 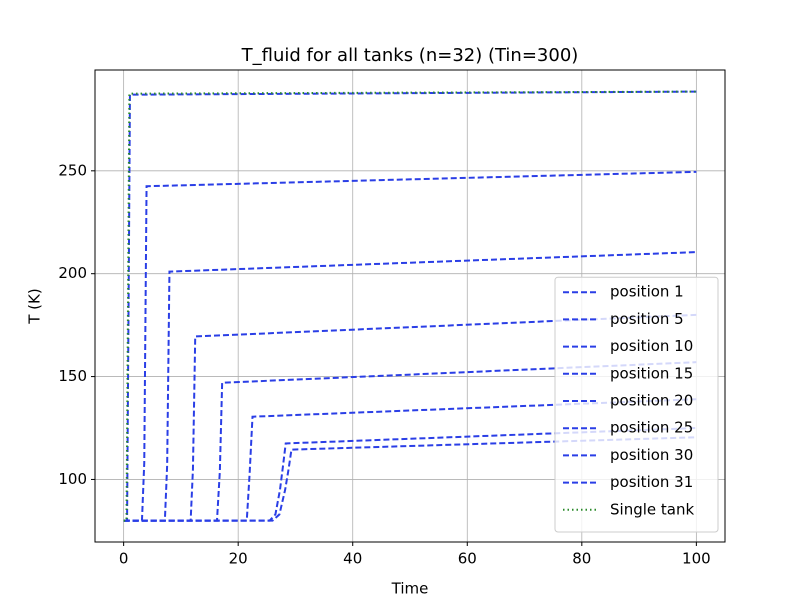 I want to click on legend-label: position 1, so click(x=647, y=292).